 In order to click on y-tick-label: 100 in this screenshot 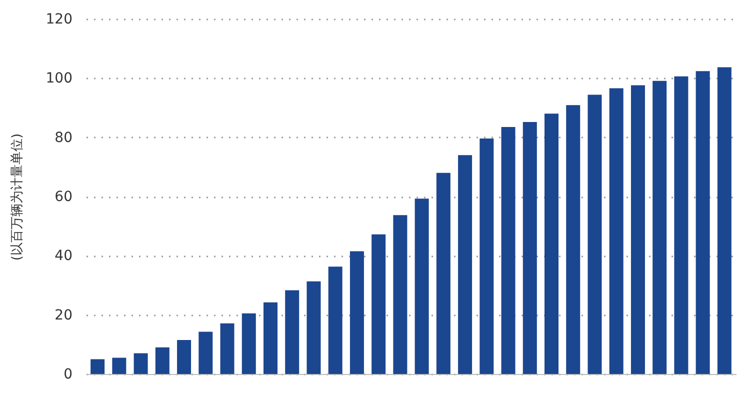, I will do `click(59, 78)`.